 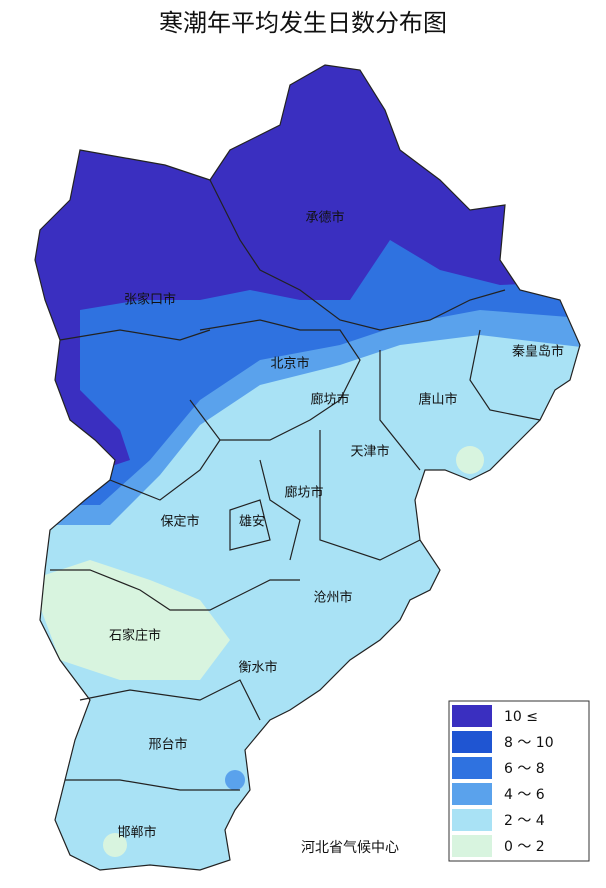 I want to click on legend-frame, so click(x=519, y=781).